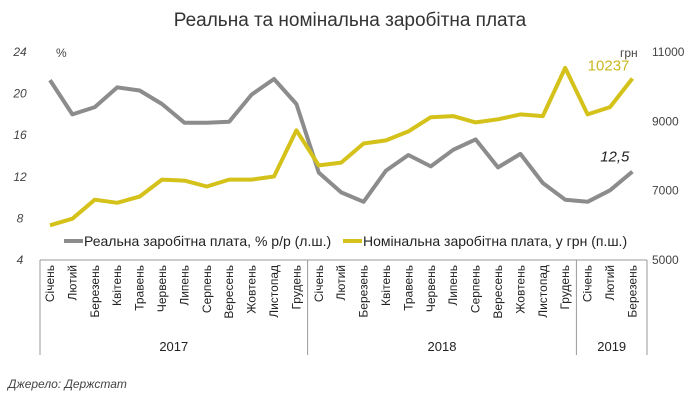 The height and width of the screenshot is (401, 700). Describe the element at coordinates (66, 384) in the screenshot. I see `source-note: Джерело: Держстат` at that location.